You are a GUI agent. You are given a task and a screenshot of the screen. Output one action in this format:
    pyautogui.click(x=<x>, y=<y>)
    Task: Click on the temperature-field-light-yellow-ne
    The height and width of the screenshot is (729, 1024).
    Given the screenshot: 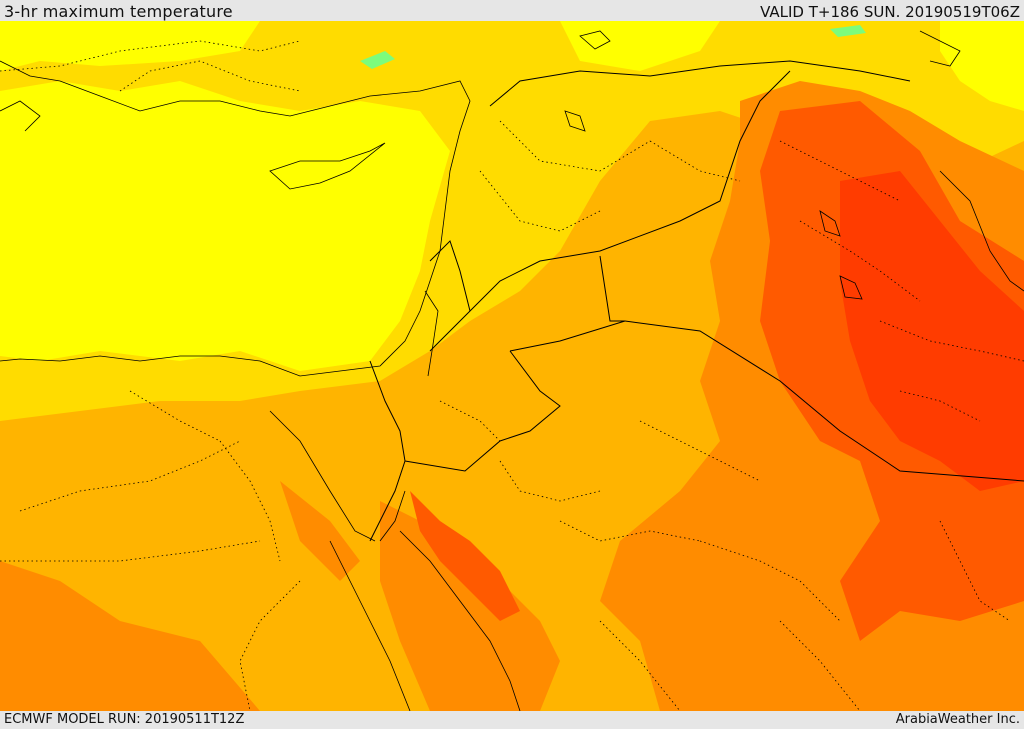 What is the action you would take?
    pyautogui.click(x=640, y=46)
    